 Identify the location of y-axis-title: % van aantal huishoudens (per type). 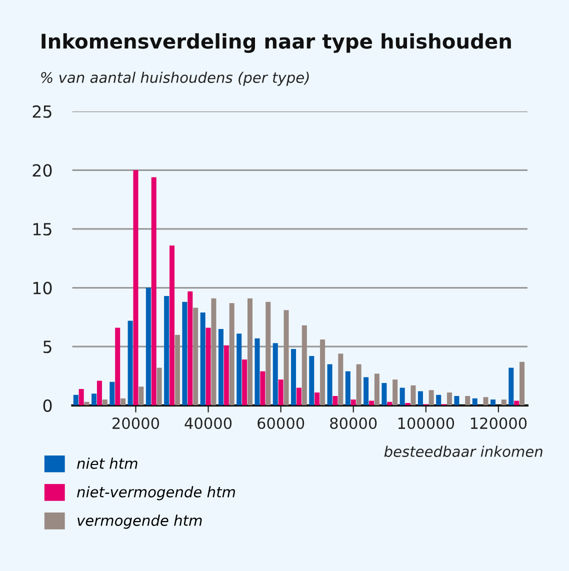
(175, 79).